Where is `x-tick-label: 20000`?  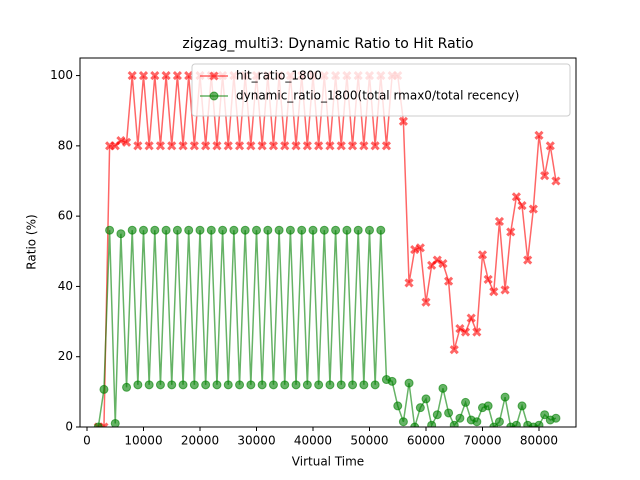 x-tick-label: 20000 is located at coordinates (200, 441).